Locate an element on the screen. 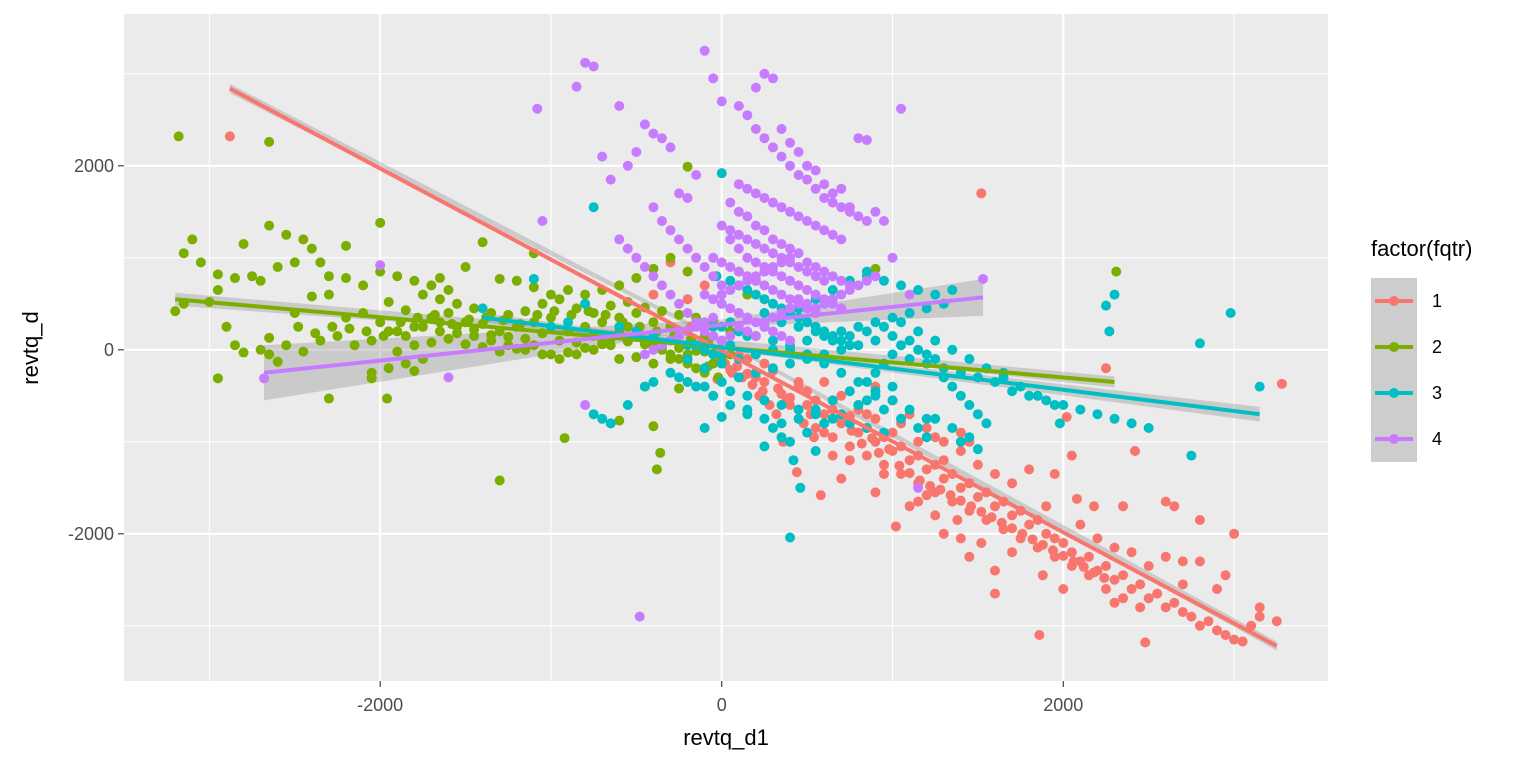  x-axis-title: revtq_d1 is located at coordinates (726, 737).